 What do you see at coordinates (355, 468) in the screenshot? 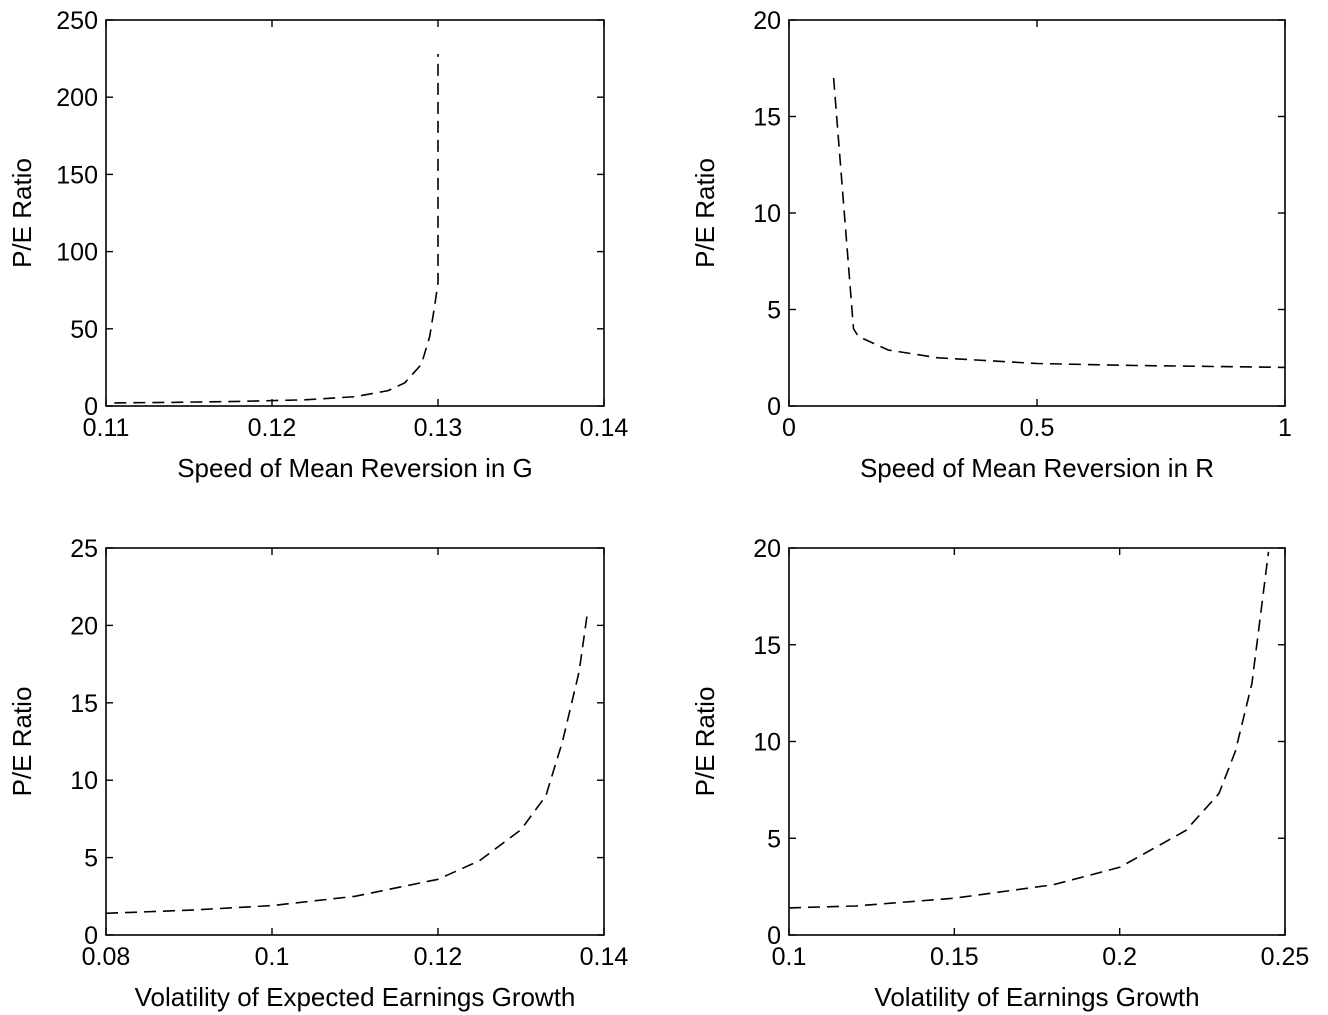
I see `x-axis-label: Speed of Mean Reversion in G` at bounding box center [355, 468].